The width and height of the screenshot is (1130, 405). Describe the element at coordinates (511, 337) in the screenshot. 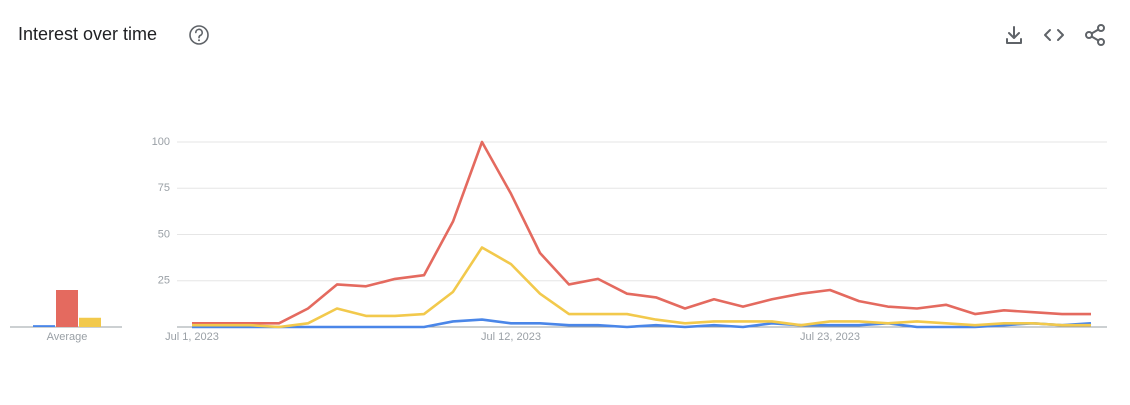

I see `x-tick-label: Jul 12, 2023` at that location.